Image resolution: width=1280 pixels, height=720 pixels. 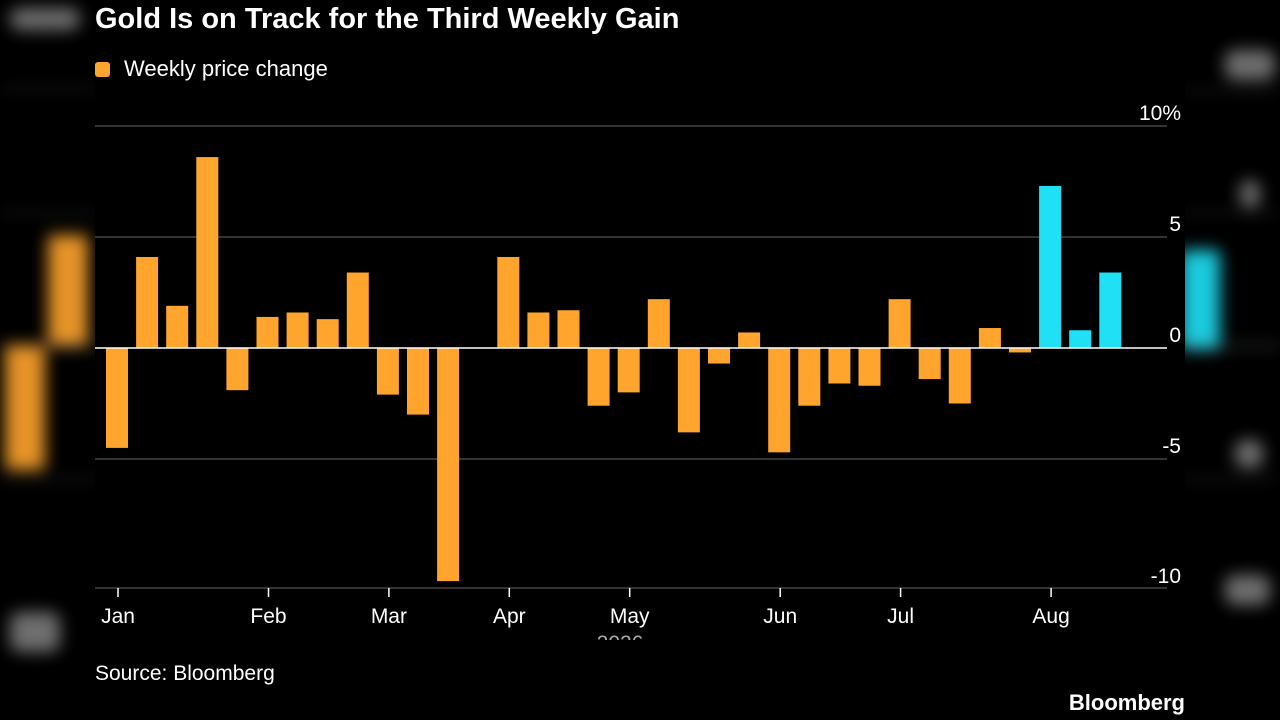 What do you see at coordinates (1171, 446) in the screenshot?
I see `y-tick-label: -5` at bounding box center [1171, 446].